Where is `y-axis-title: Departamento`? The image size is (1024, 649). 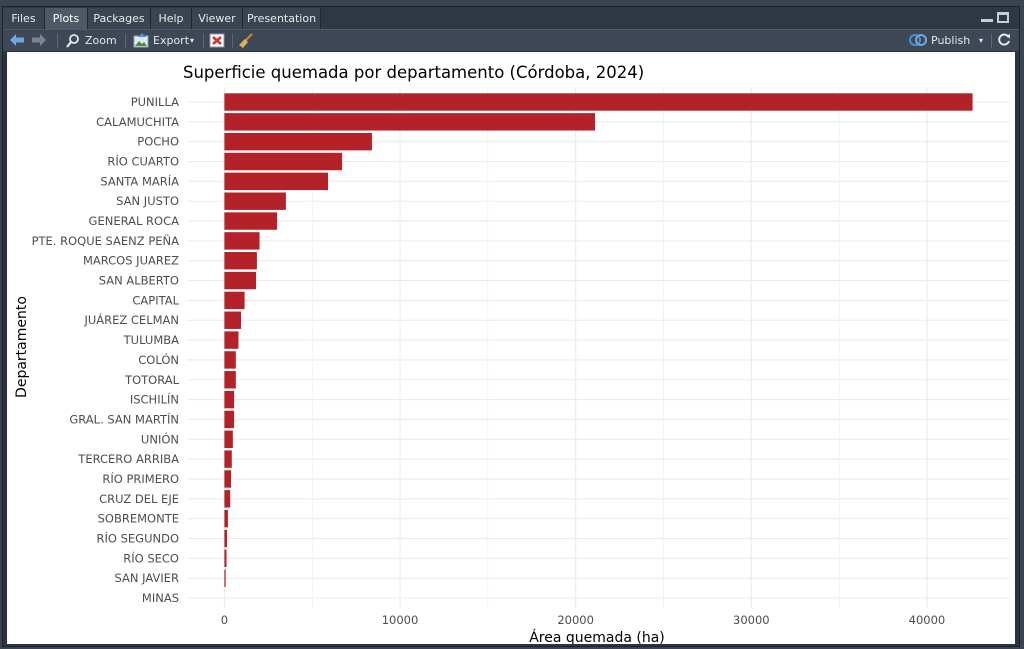
y-axis-title: Departamento is located at coordinates (22, 347).